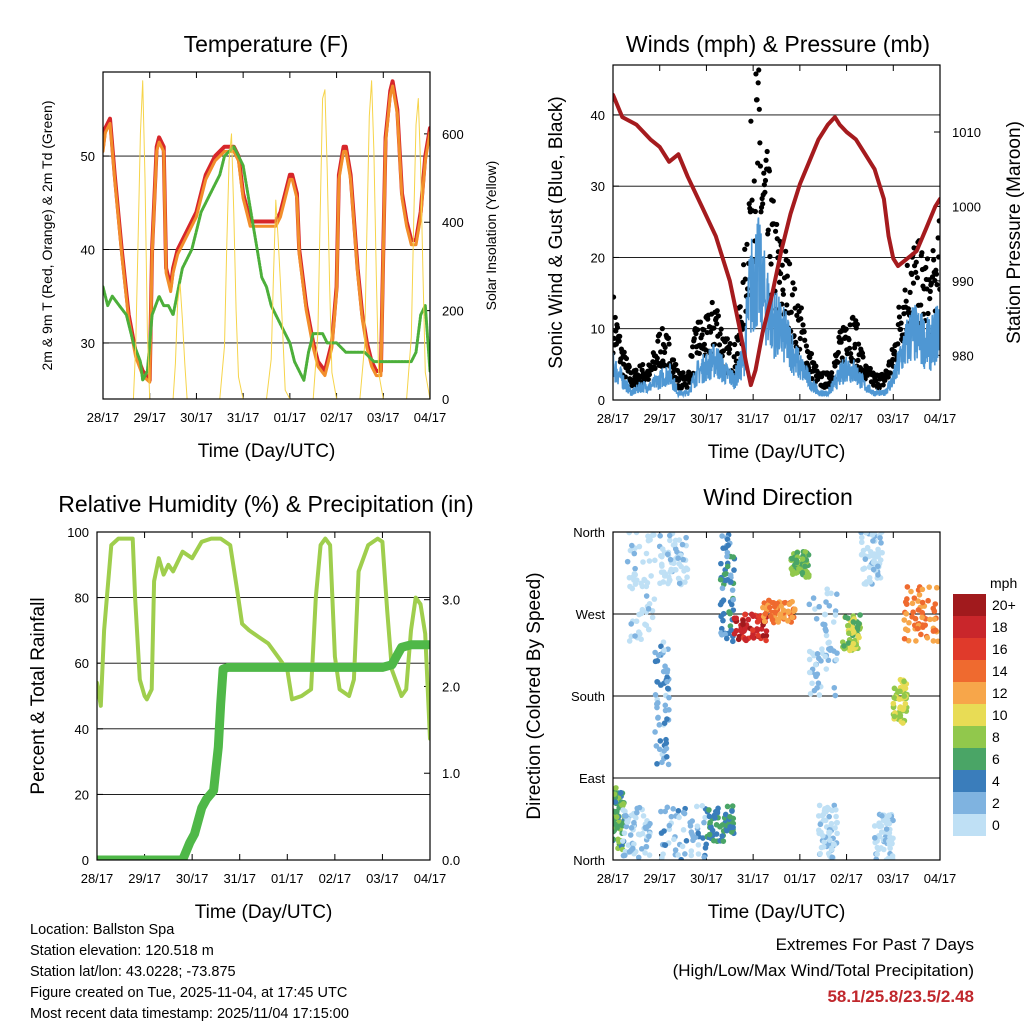 The width and height of the screenshot is (1024, 1025). Describe the element at coordinates (1004, 605) in the screenshot. I see `legend-label: 20+` at that location.